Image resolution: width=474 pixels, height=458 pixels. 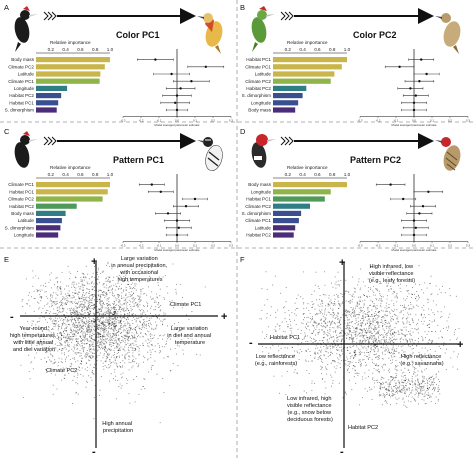 What do you see at coordinates (414, 121) in the screenshot?
I see `estimate-tick-label: 0.0` at bounding box center [414, 121].